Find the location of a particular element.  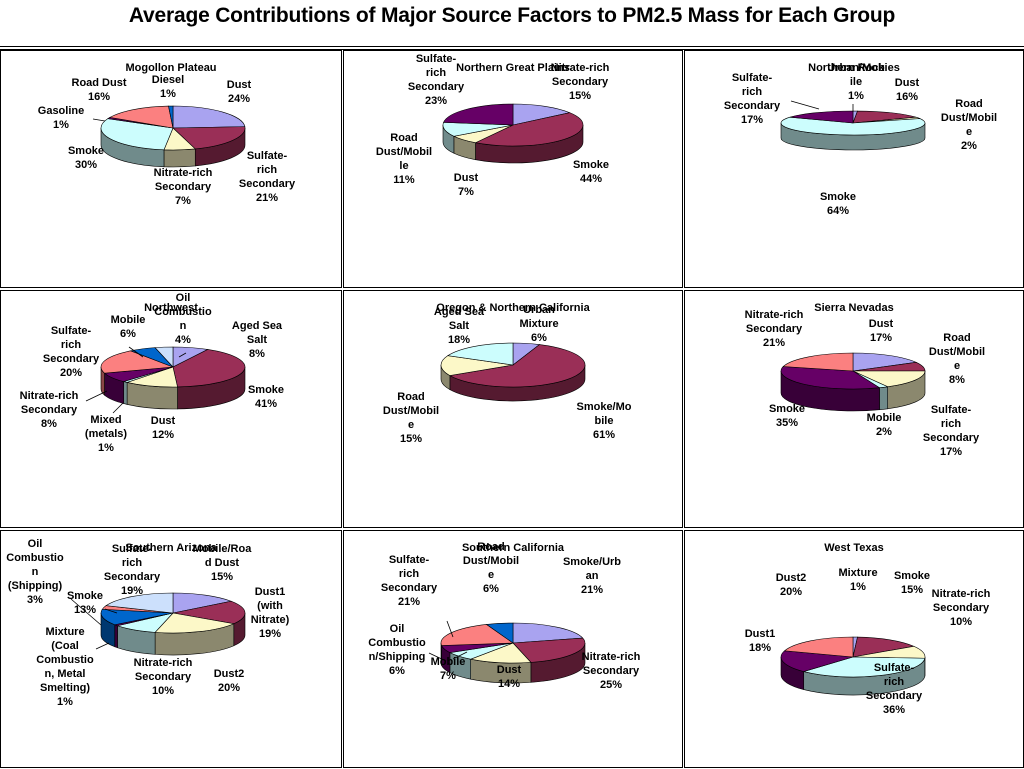

pie-side-nitrate-rich-secondary is located at coordinates (179, 158).